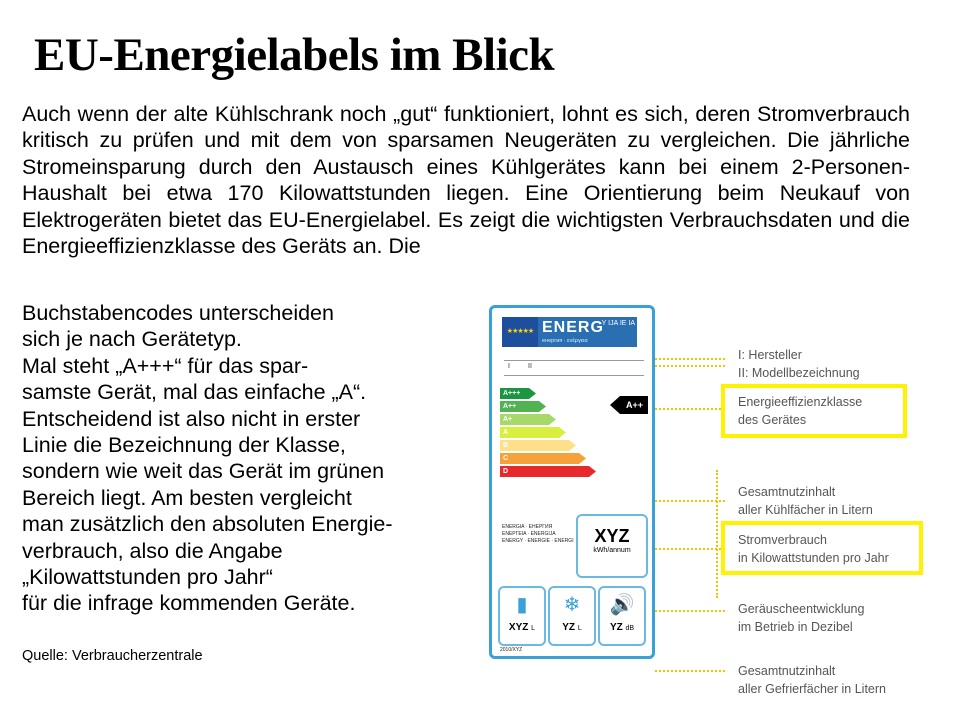 The height and width of the screenshot is (720, 960). I want to click on callout-line: Stromverbrauch, so click(782, 540).